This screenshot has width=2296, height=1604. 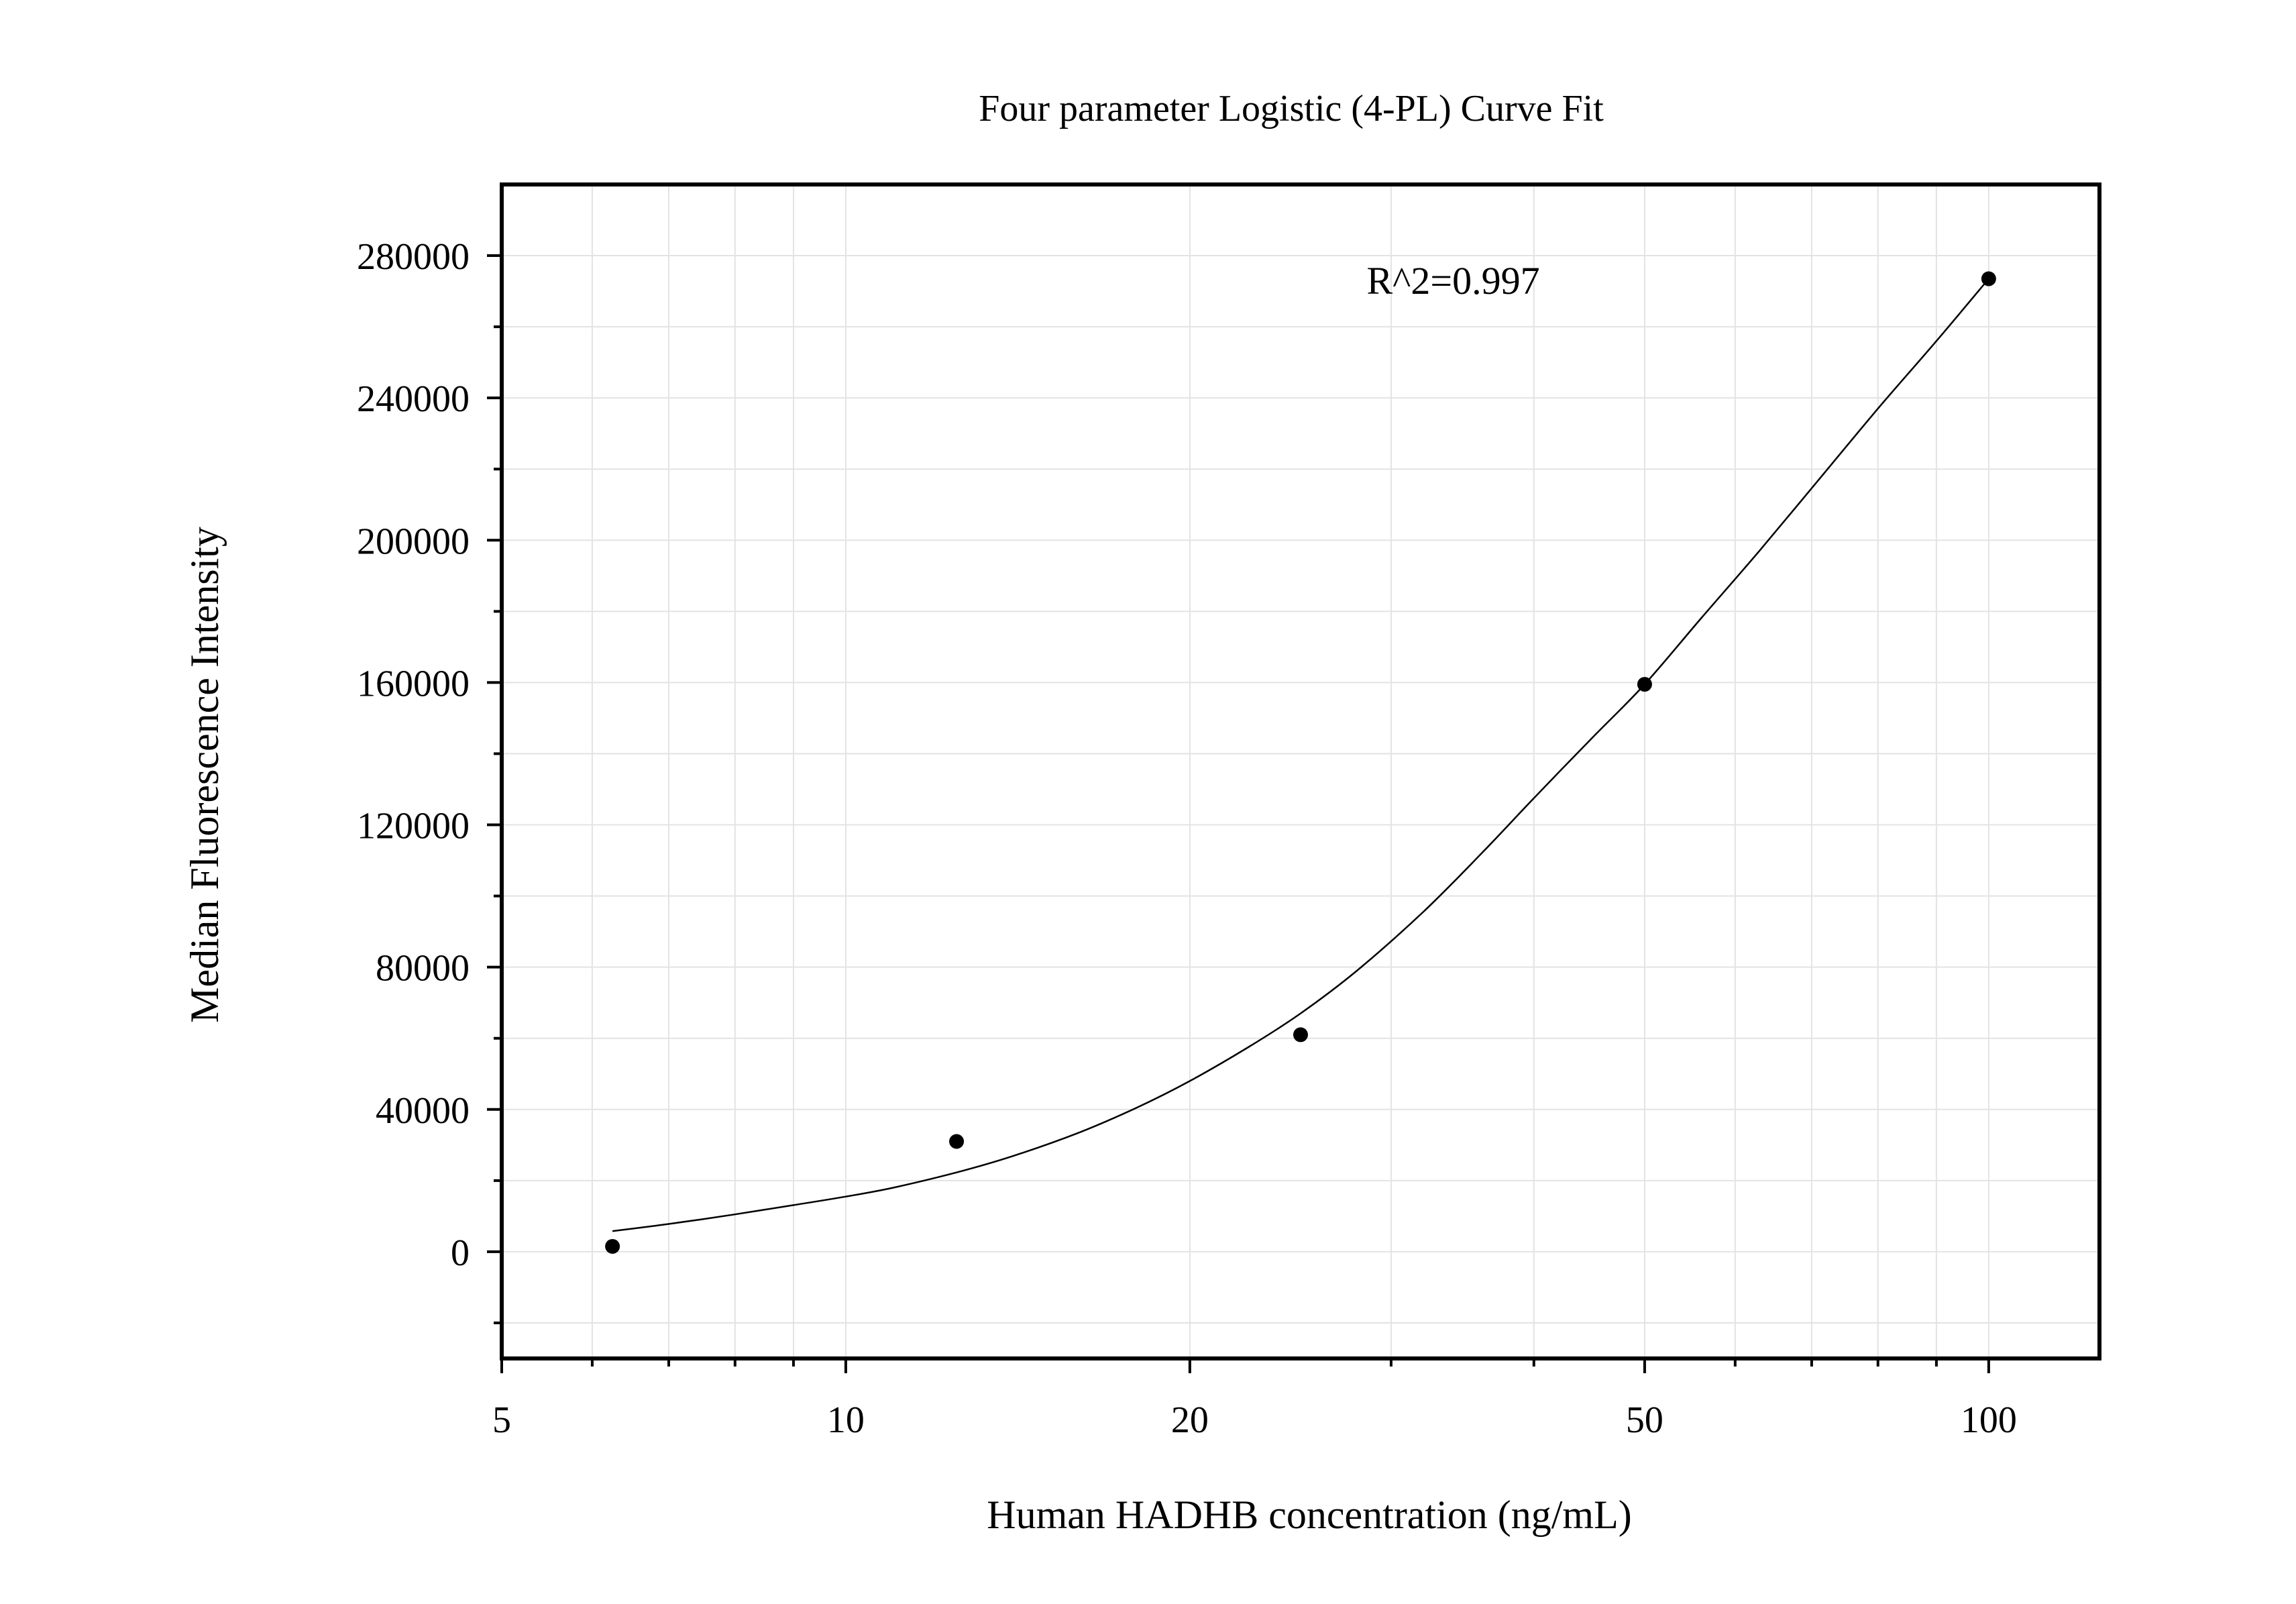 I want to click on y-tick-label: 120000, so click(x=414, y=826).